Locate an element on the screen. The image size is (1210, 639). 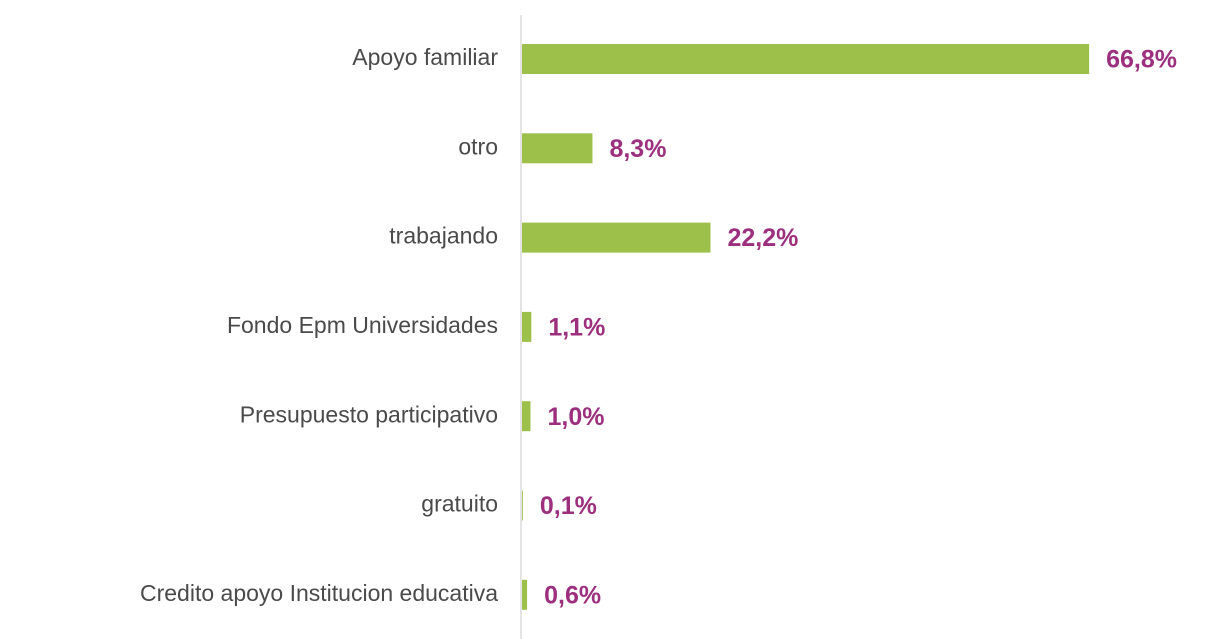
category-label: trabajando is located at coordinates (443, 236).